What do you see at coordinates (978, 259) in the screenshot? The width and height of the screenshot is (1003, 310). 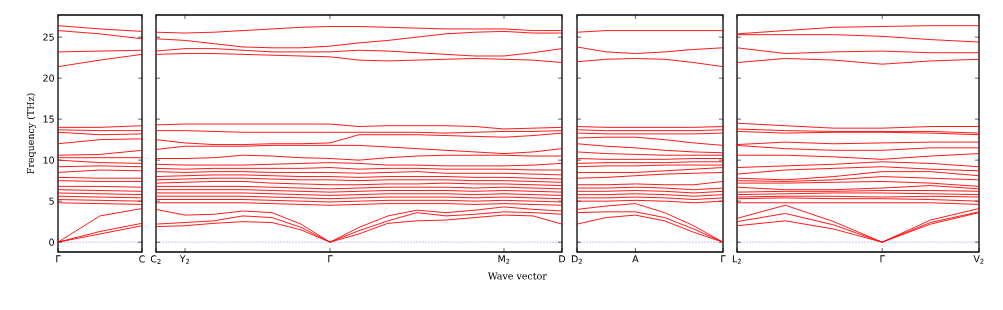 I see `x-tick-label: V$_{2}$` at bounding box center [978, 259].